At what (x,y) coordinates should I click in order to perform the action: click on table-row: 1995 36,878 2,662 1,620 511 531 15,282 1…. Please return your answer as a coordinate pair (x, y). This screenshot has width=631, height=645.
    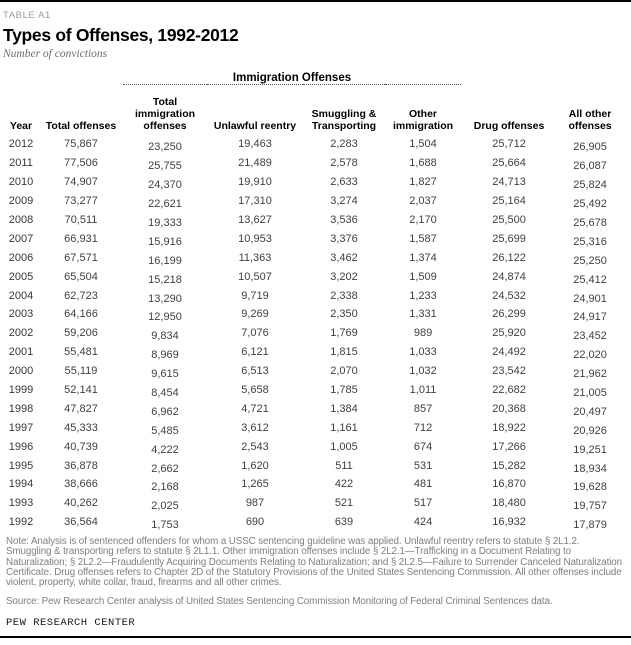
    Looking at the image, I should click on (313, 465).